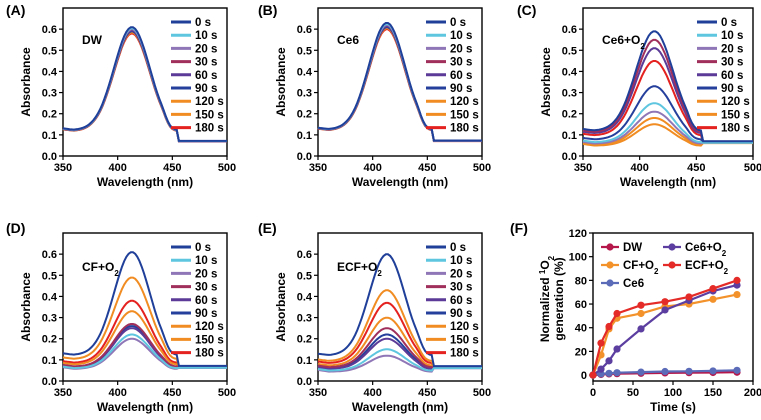  I want to click on legend-marker, so click(672, 247).